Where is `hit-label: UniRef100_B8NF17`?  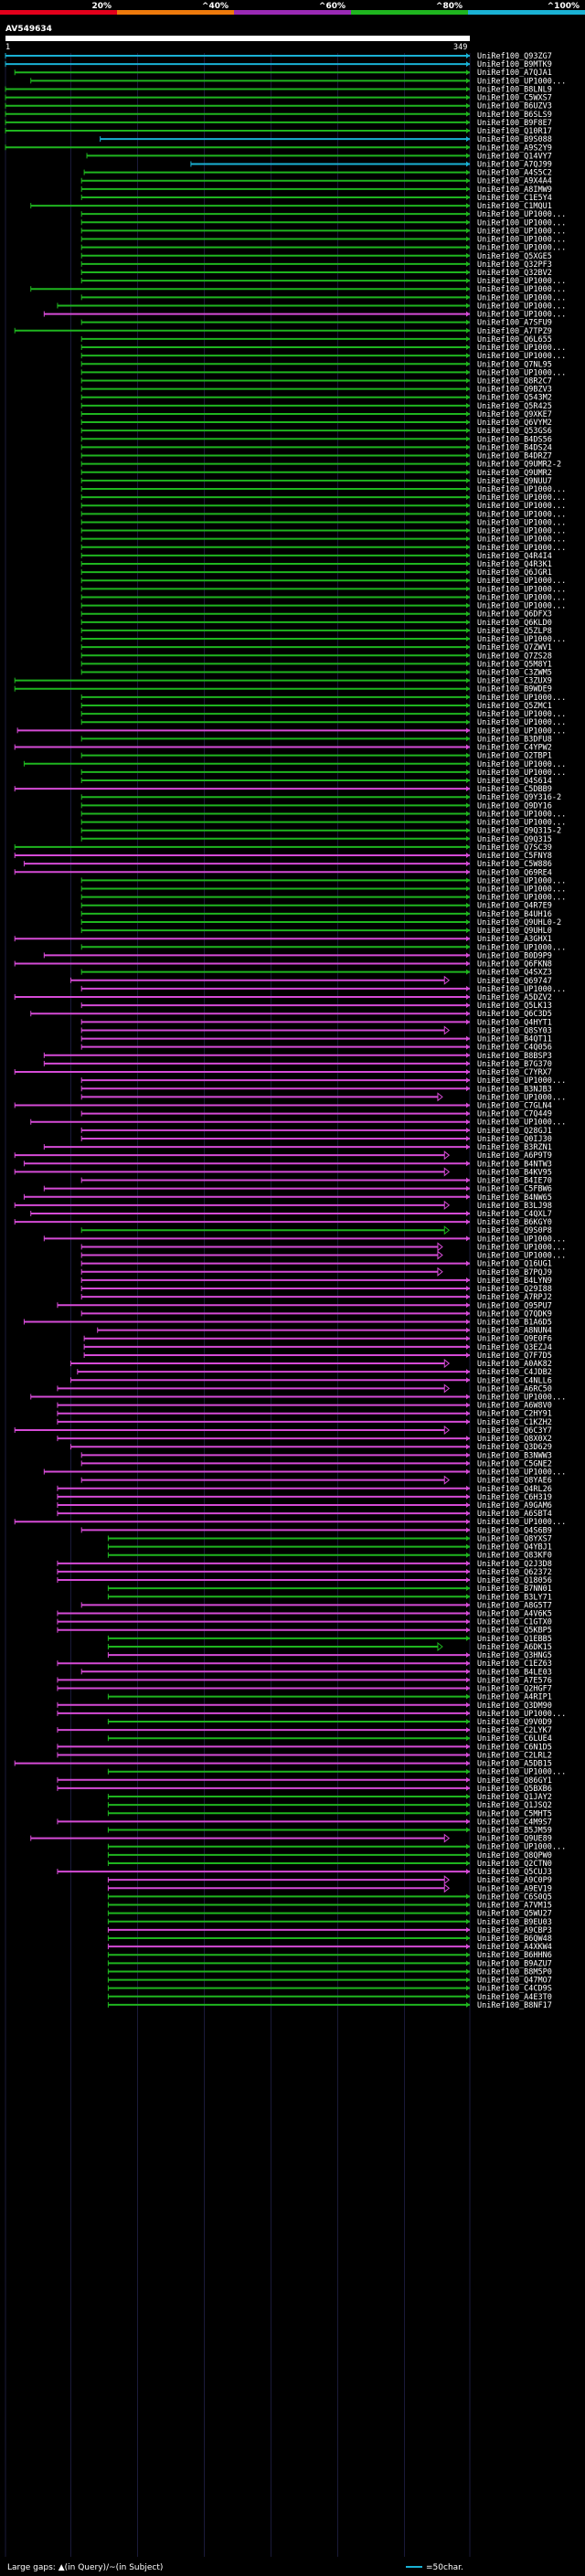
hit-label: UniRef100_B8NF17 is located at coordinates (514, 2005).